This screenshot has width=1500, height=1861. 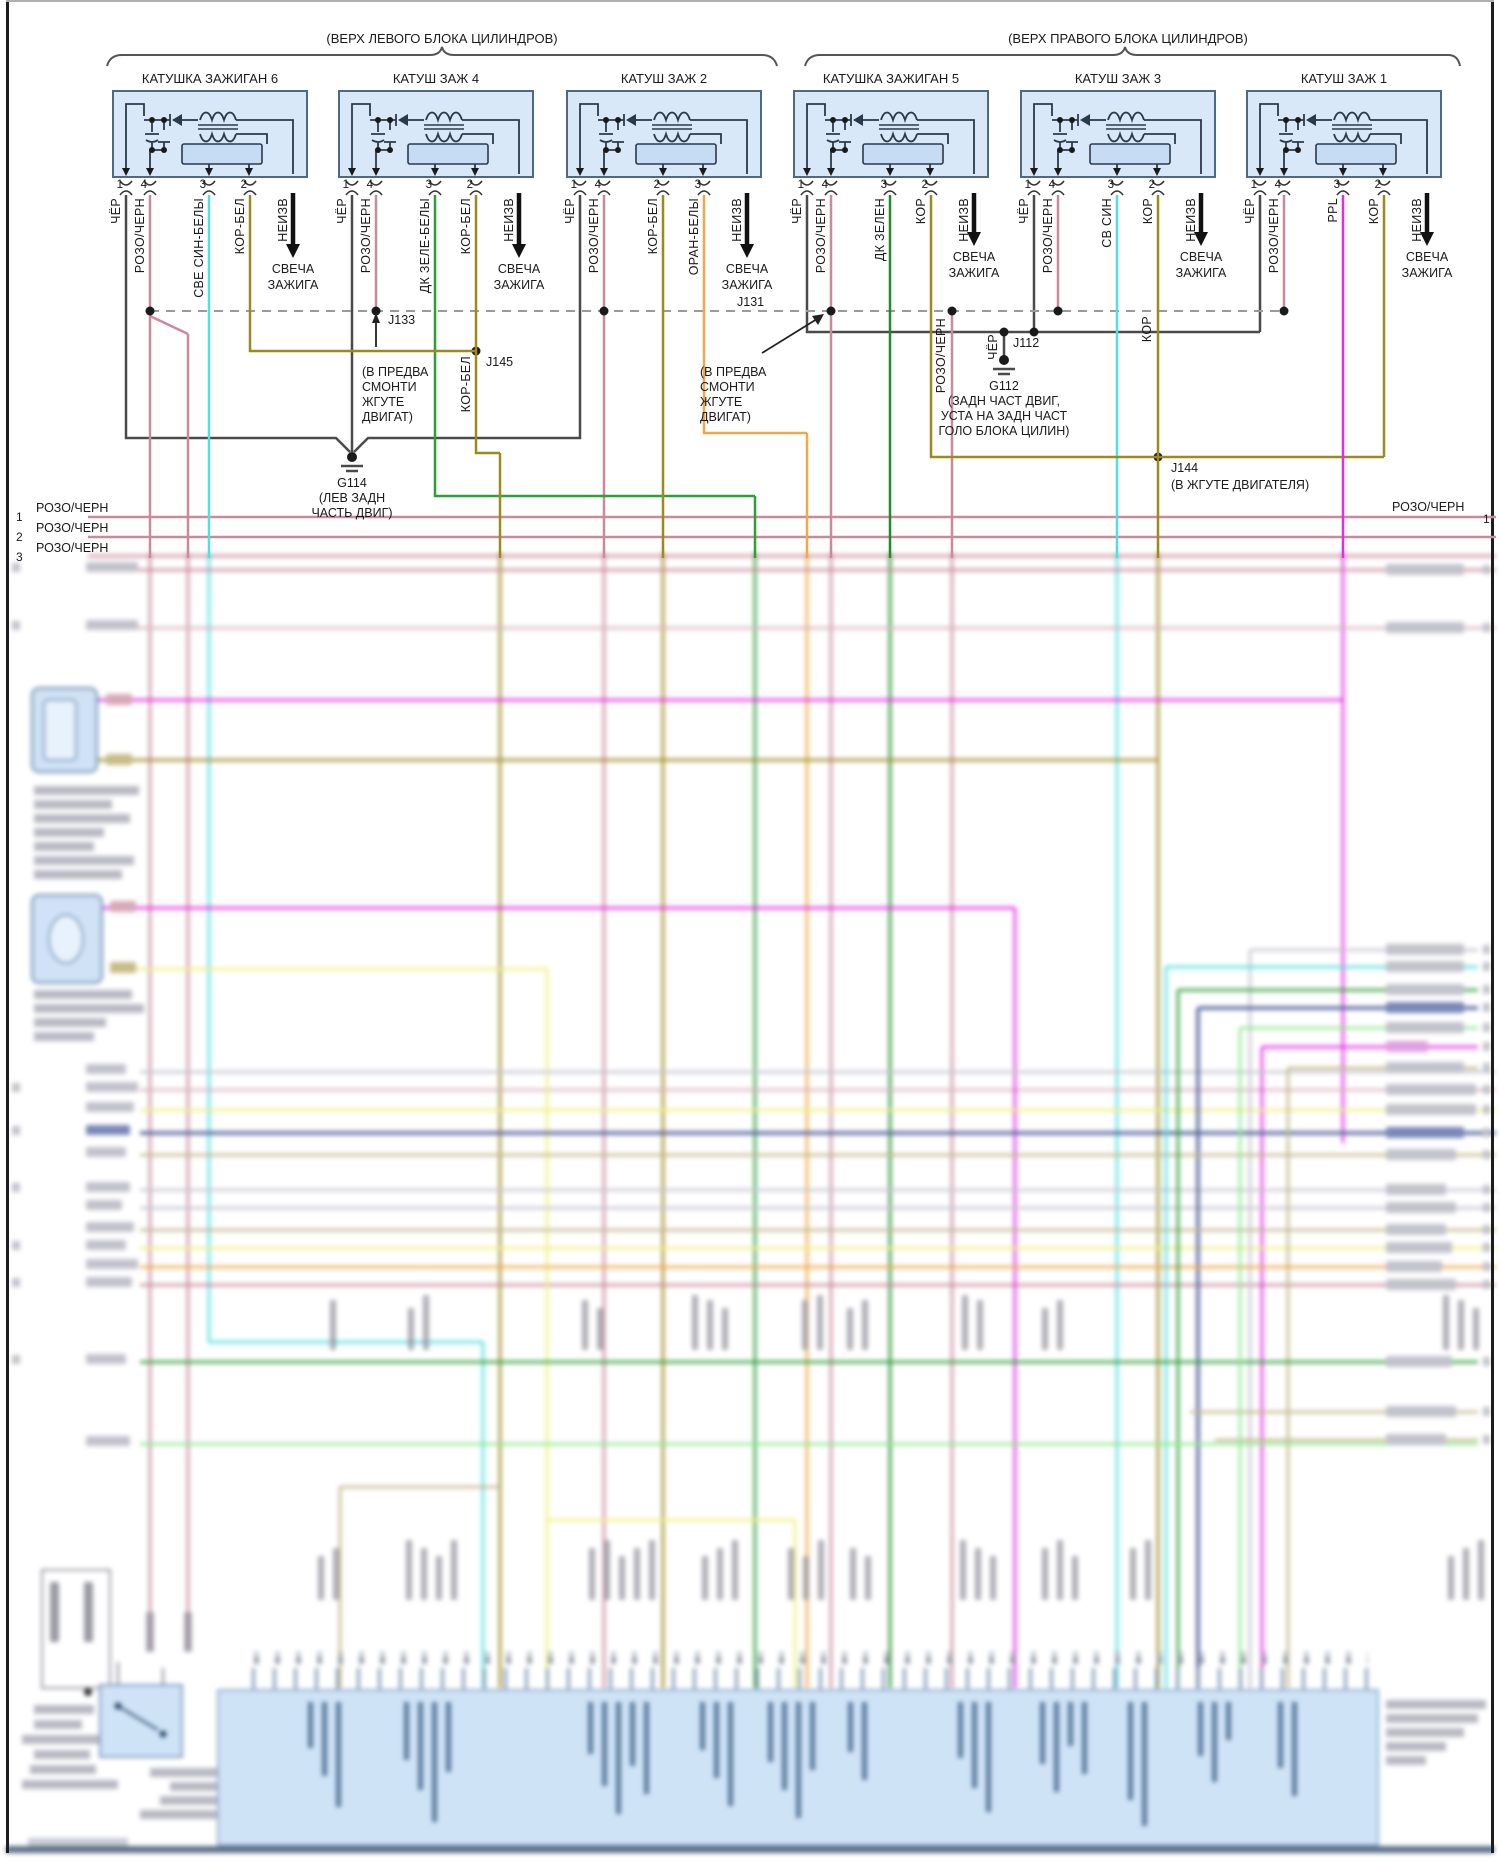 What do you see at coordinates (880, 230) in the screenshot?
I see `wire-color-label: ДК ЗЕЛЕН` at bounding box center [880, 230].